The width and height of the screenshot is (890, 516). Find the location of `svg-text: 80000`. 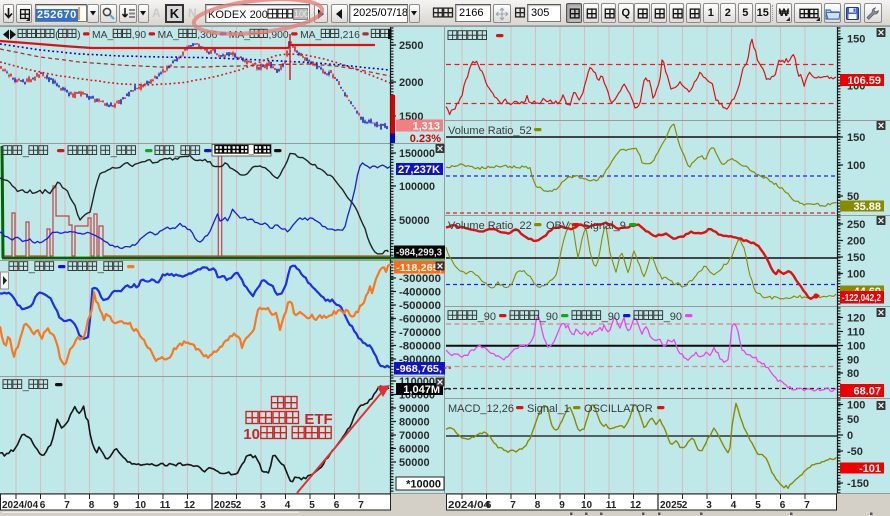

svg-text: 80000 is located at coordinates (414, 423).